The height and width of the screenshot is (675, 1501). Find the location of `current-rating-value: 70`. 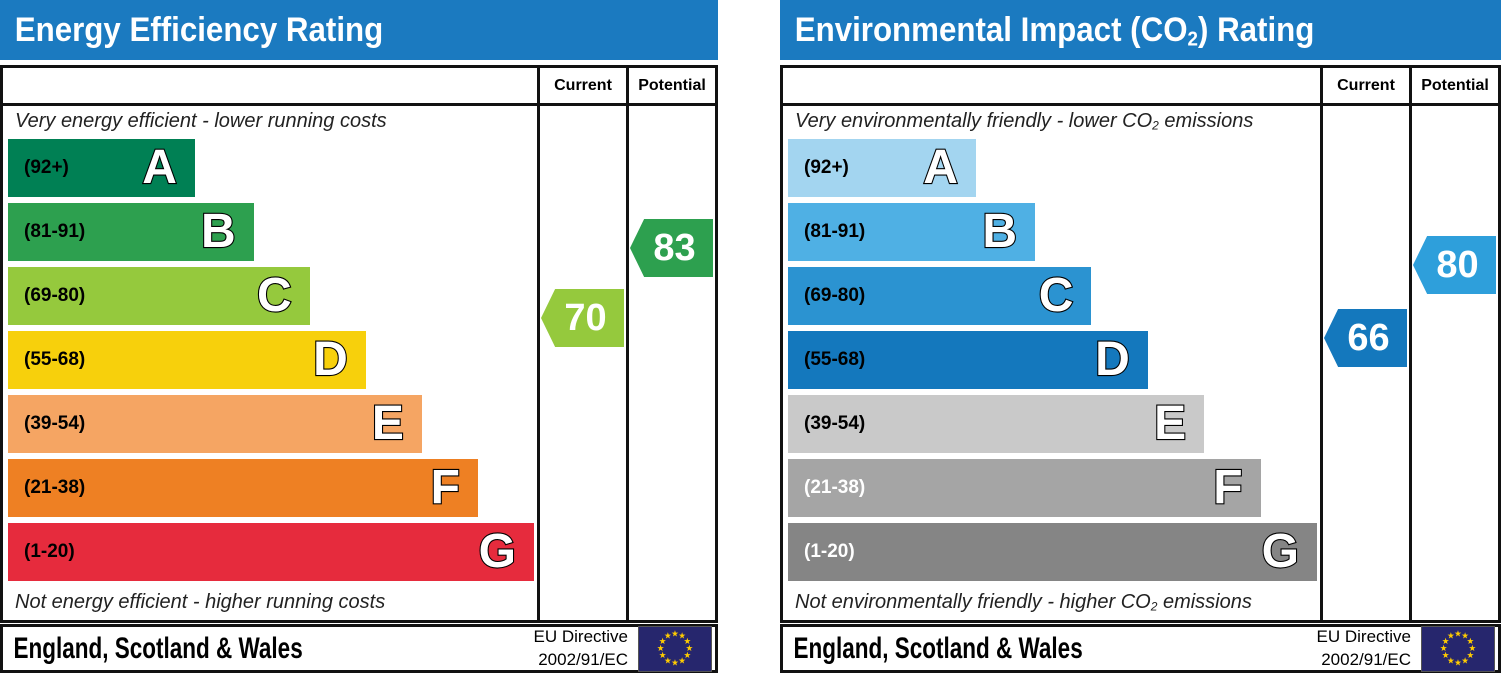

current-rating-value: 70 is located at coordinates (585, 317).